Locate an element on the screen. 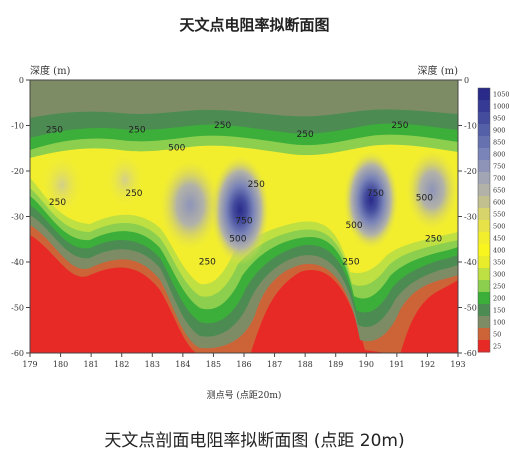  y-tick-label-left: 0 is located at coordinates (21, 80).